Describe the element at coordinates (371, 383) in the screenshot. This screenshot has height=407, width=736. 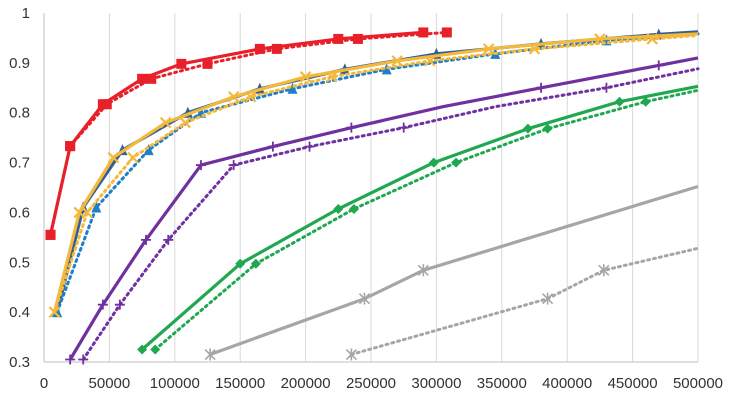
I see `x-tick-label: 250000` at that location.